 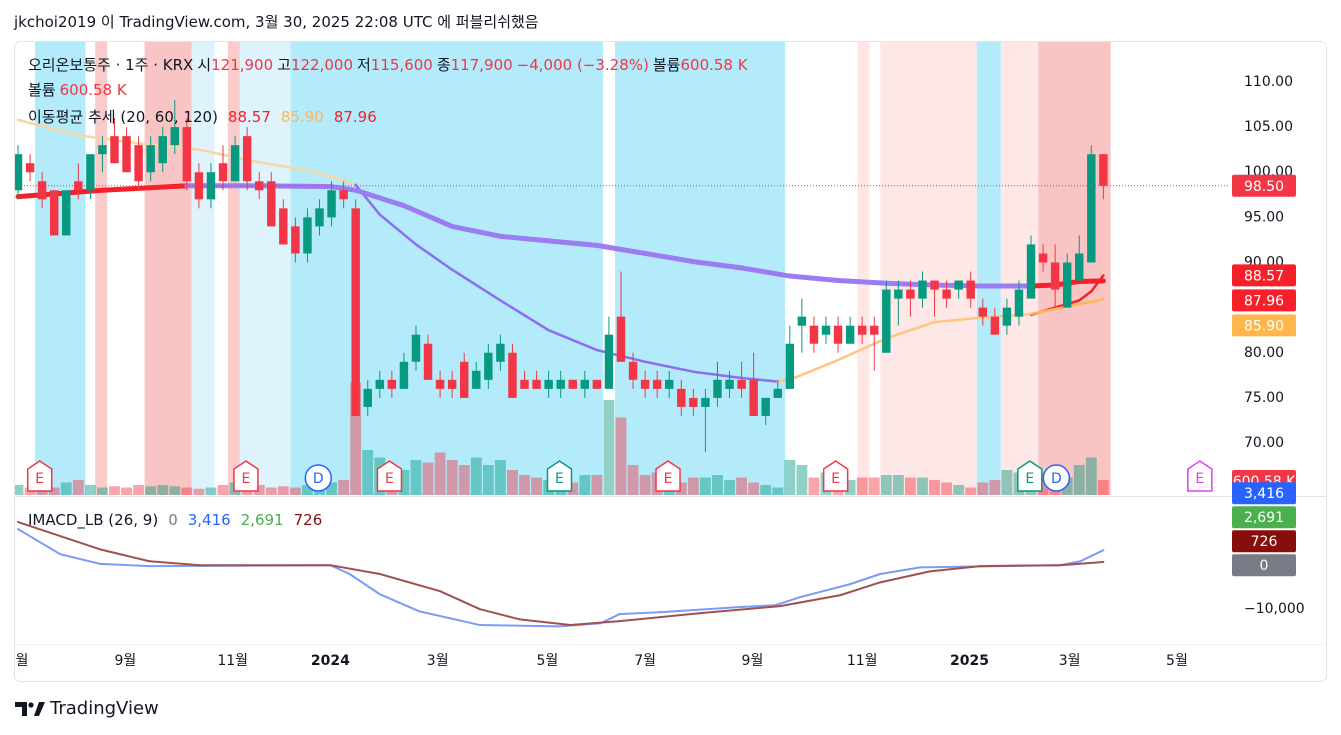 I want to click on volume-value: 600.58 K, so click(x=714, y=65).